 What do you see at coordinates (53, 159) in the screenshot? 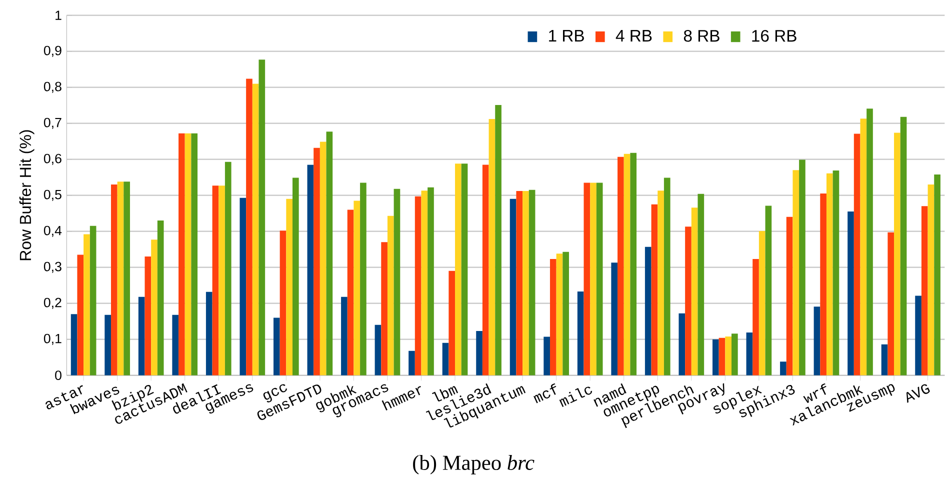
I see `y-tick-label: 0,6` at bounding box center [53, 159].